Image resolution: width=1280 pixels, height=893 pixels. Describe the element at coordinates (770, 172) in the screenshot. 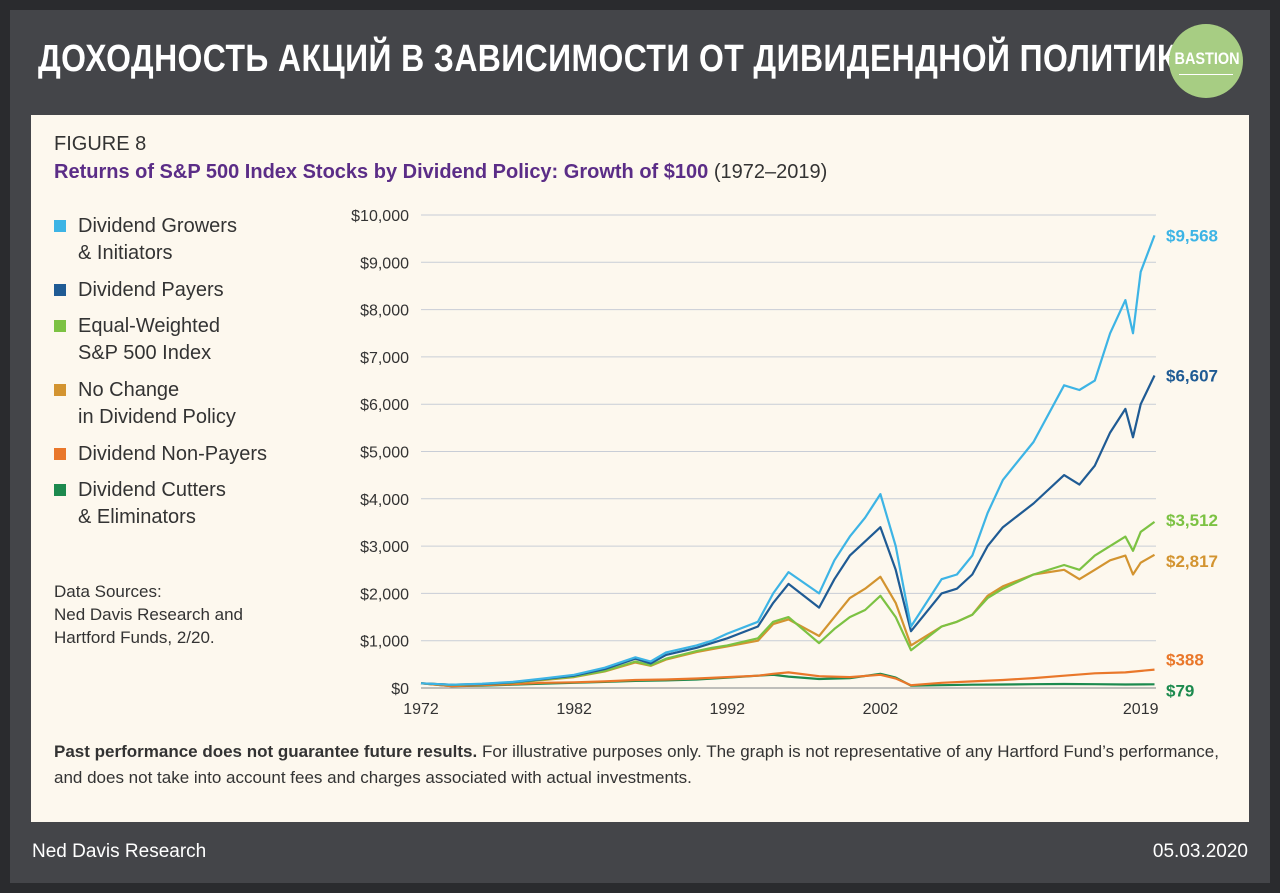

I see `figure-title-range: (1972–2019)` at that location.